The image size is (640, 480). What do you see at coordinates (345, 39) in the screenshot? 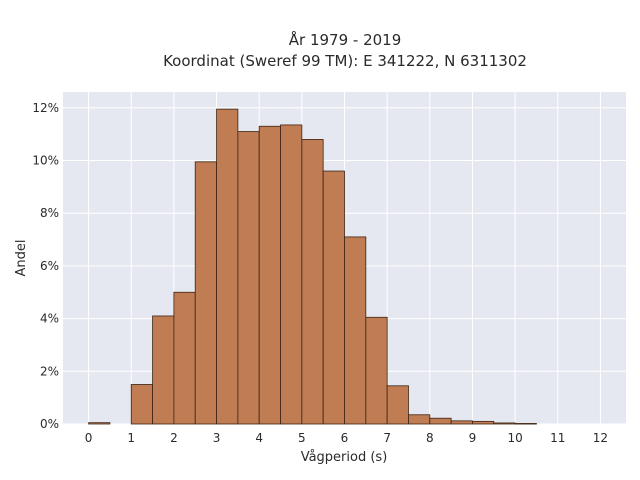
I see `chart-title-line-1: År 1979 - 2019` at bounding box center [345, 39].